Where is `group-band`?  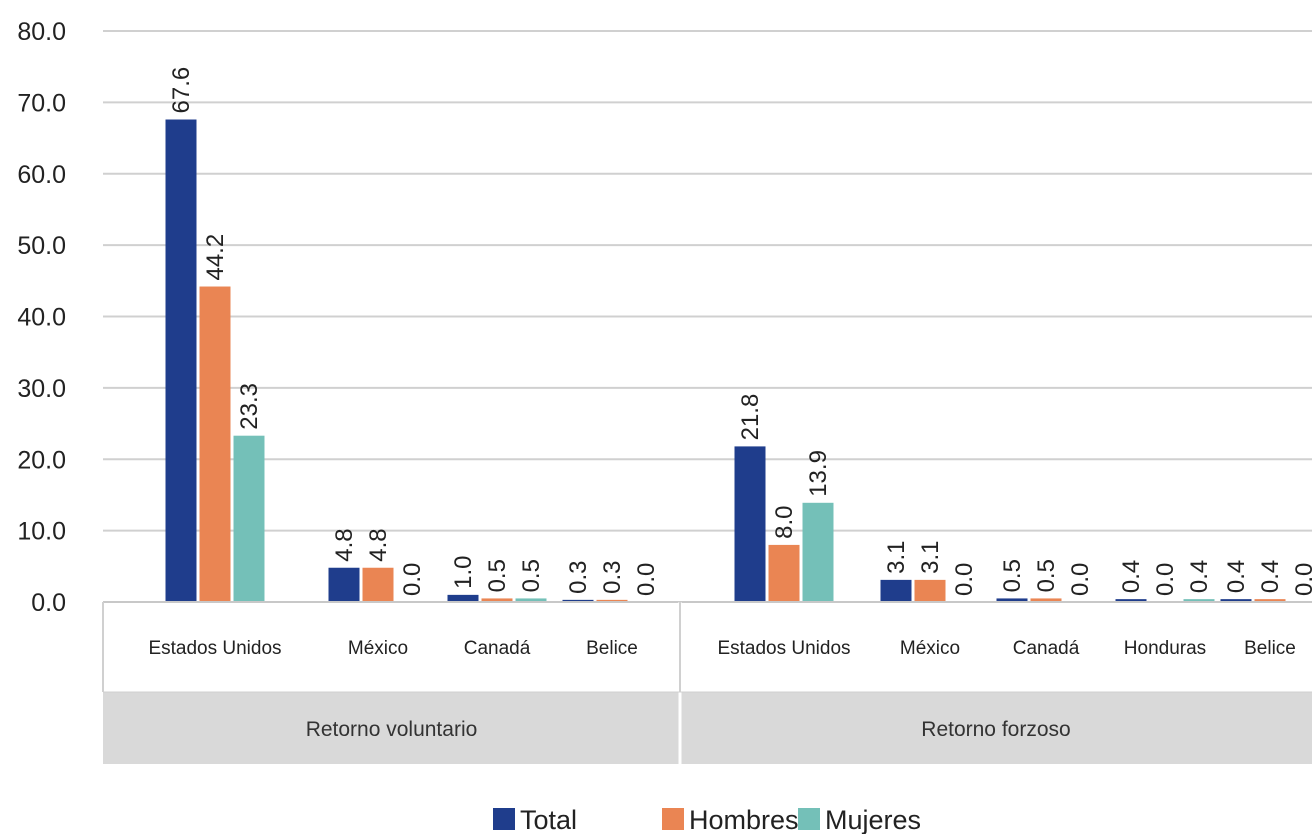 group-band is located at coordinates (707, 728).